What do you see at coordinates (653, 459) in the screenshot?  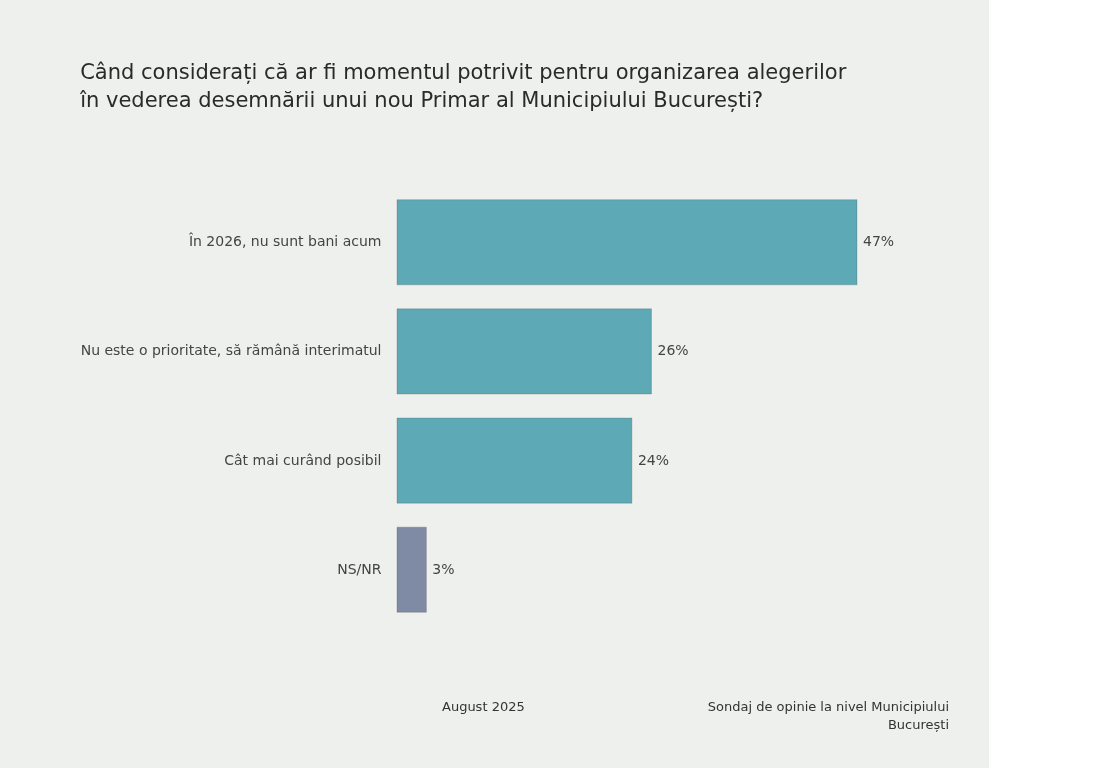 I see `data-label: 24%` at bounding box center [653, 459].